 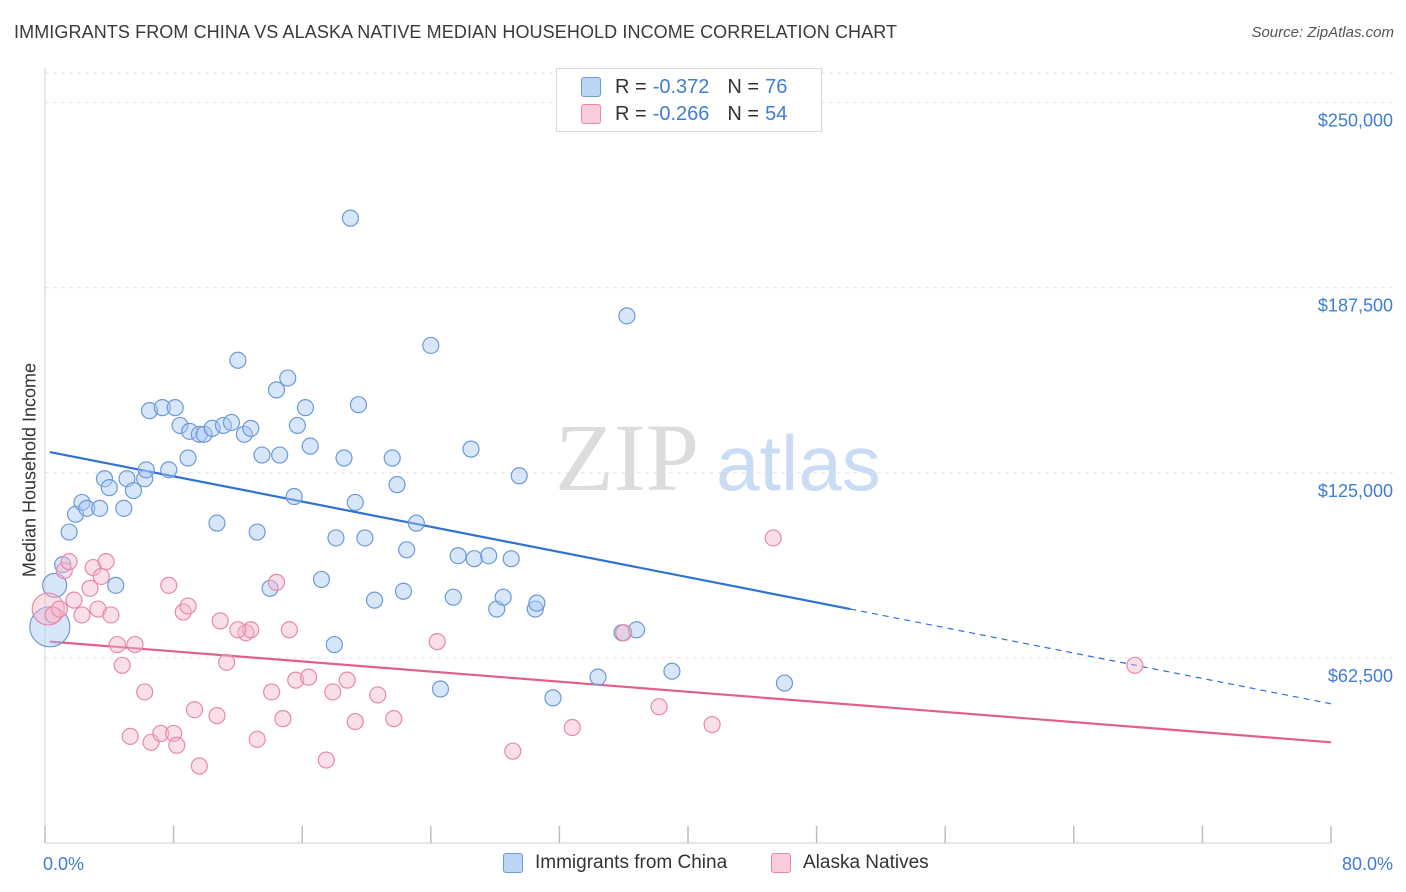 I want to click on china-swatch, so click(x=591, y=87).